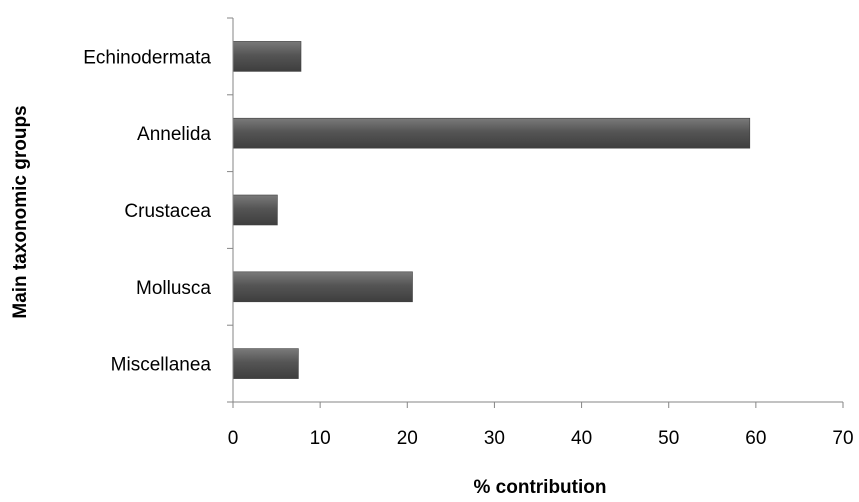  I want to click on x-tick-label-10: 10, so click(320, 438).